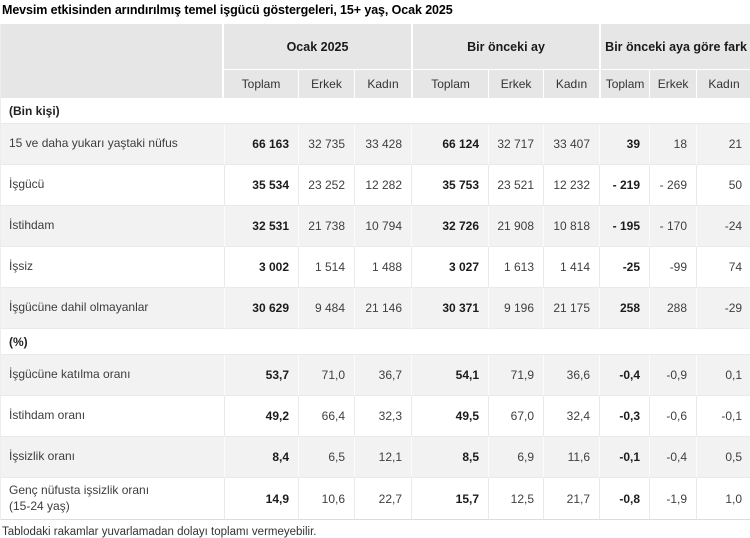  I want to click on value-cell: -0,8, so click(624, 499).